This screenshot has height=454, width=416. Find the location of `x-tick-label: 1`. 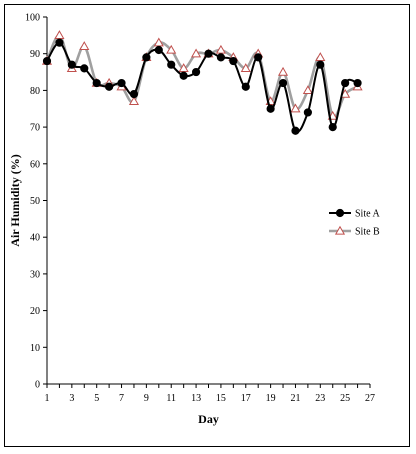

x-tick-label: 1 is located at coordinates (47, 398).